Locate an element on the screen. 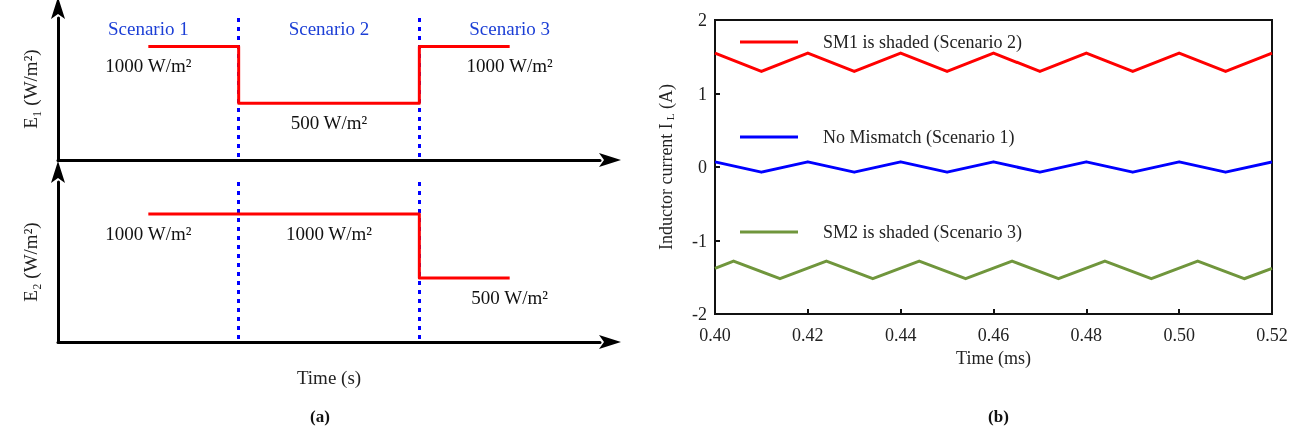  x-tick-label: Scenario 3 is located at coordinates (510, 28).